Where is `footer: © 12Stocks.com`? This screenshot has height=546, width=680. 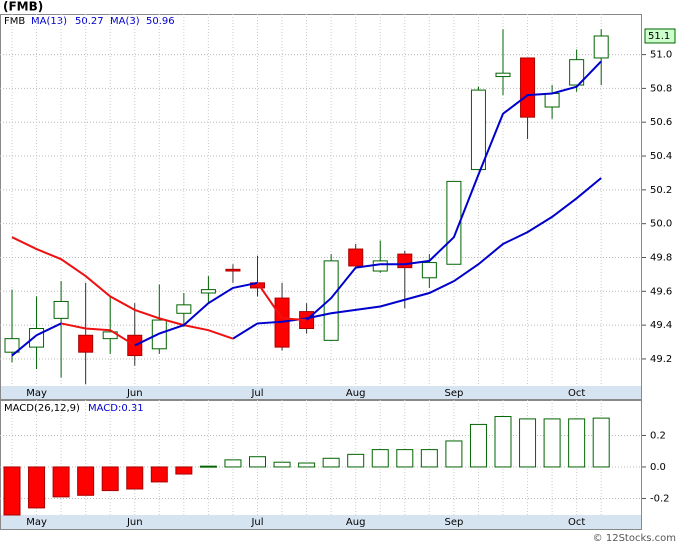
footer: © 12Stocks.com is located at coordinates (634, 538).